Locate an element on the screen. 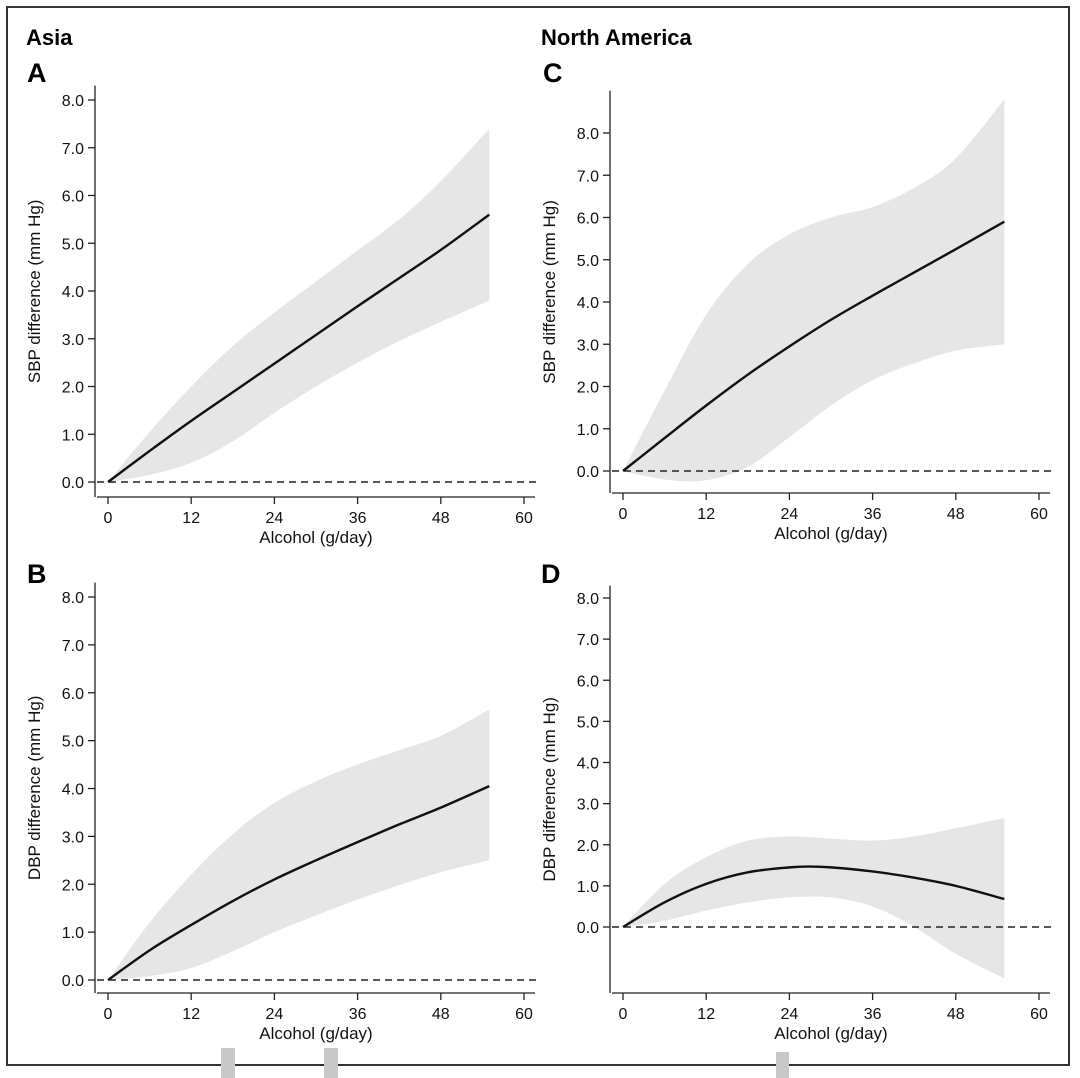 The width and height of the screenshot is (1080, 1078). panel-letter-d: D is located at coordinates (551, 574).